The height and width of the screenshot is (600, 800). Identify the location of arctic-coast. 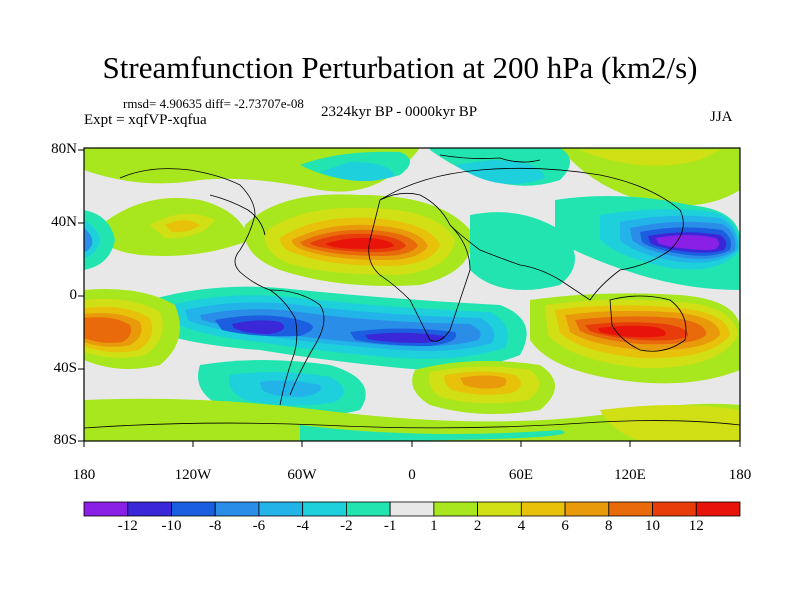
(490, 158).